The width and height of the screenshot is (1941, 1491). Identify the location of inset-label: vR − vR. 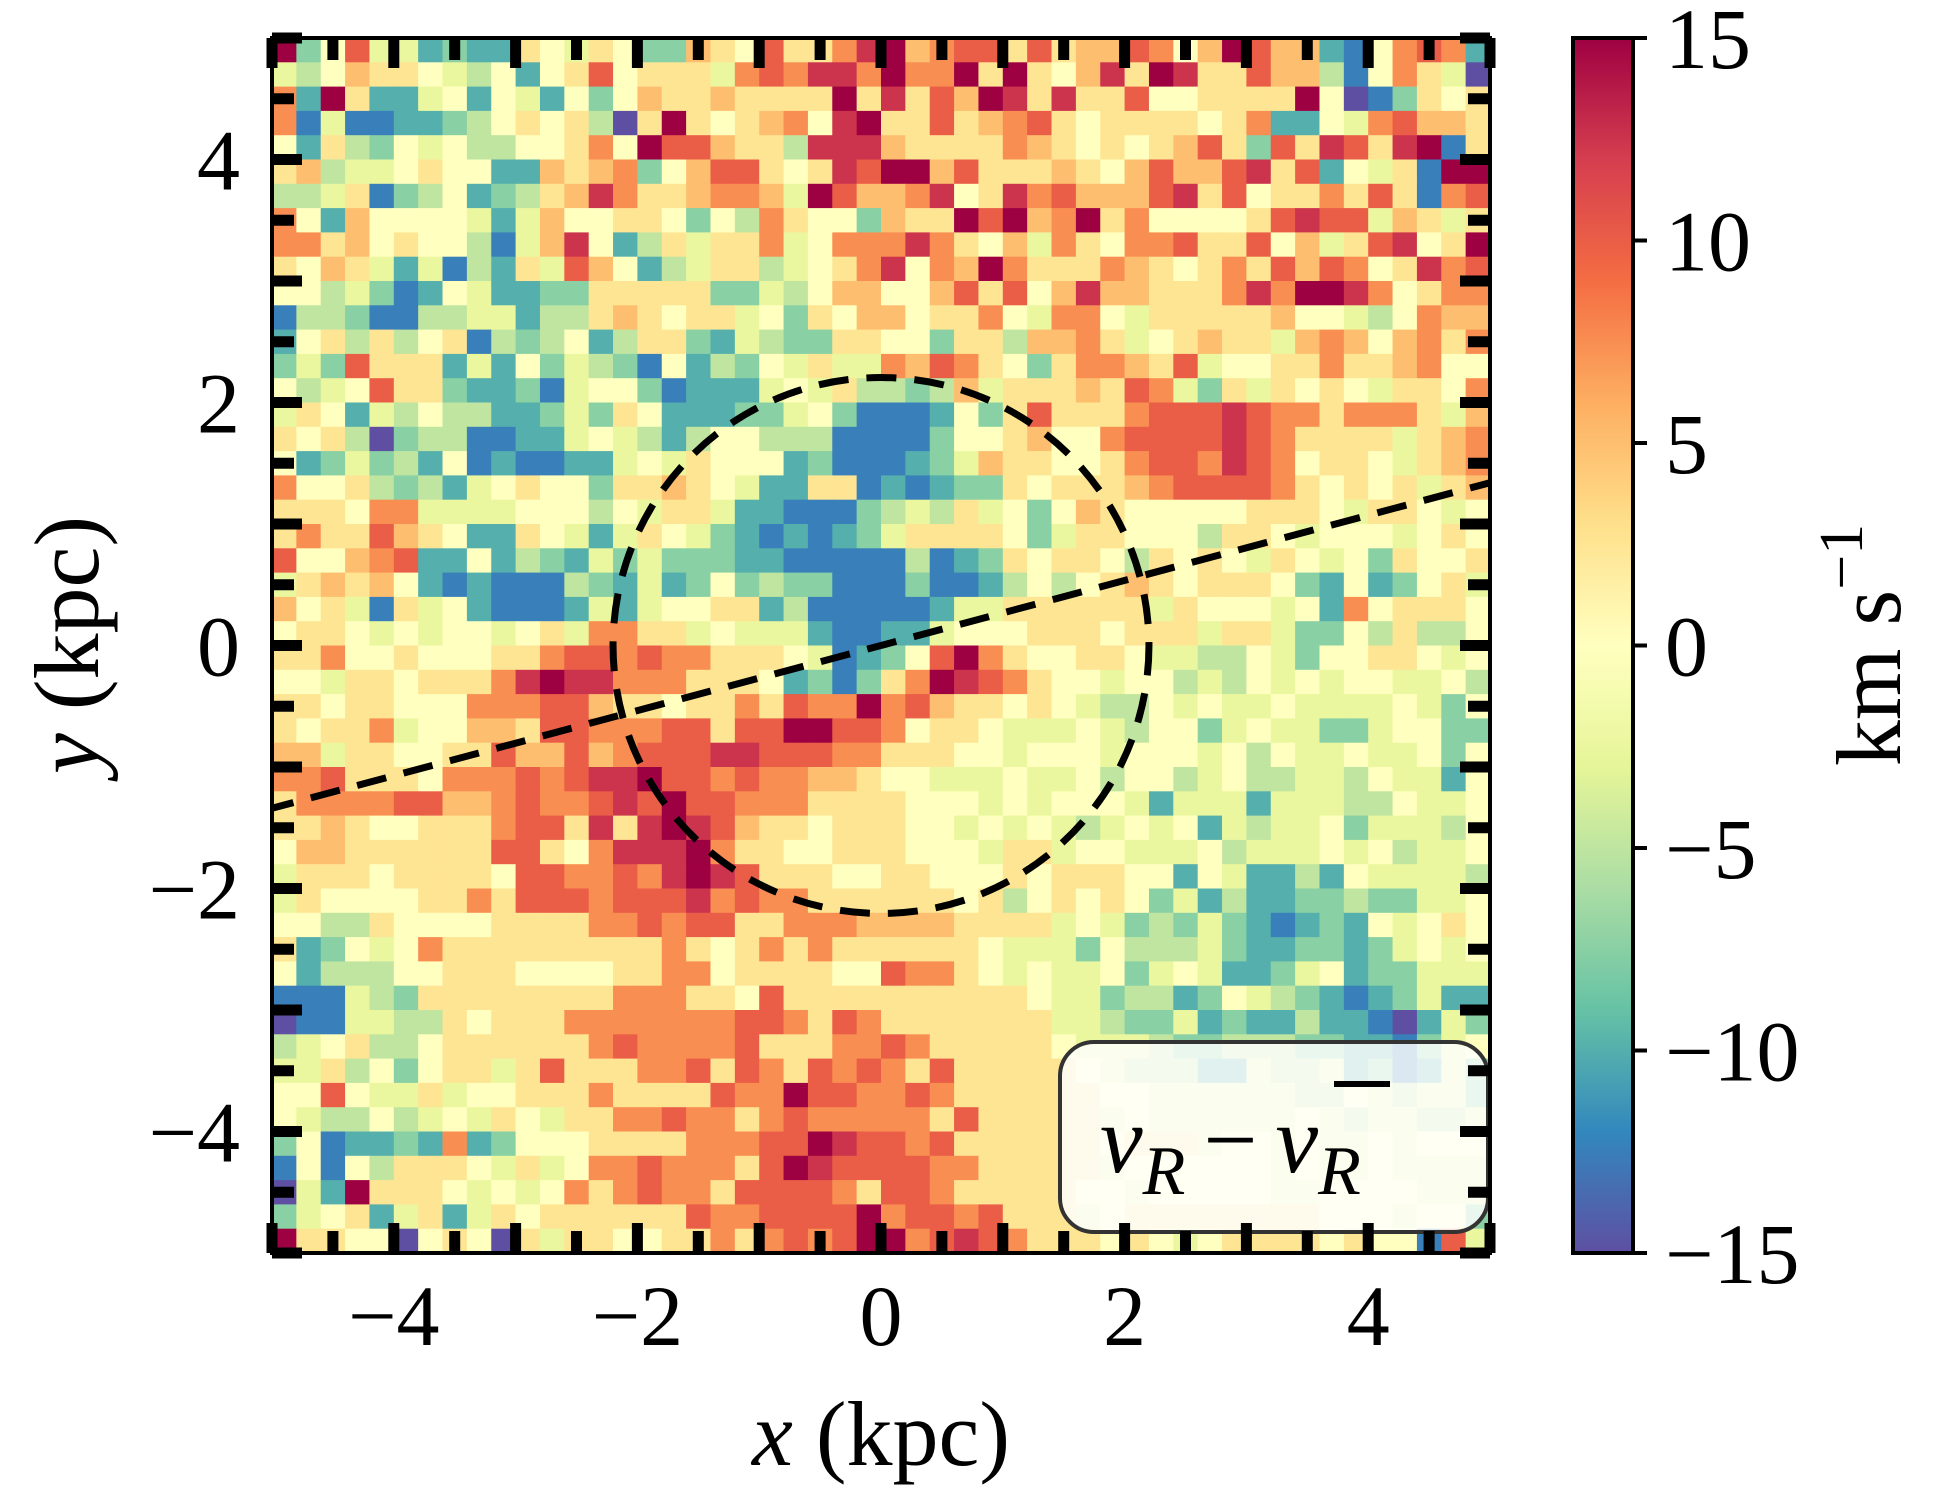
(1230, 1148).